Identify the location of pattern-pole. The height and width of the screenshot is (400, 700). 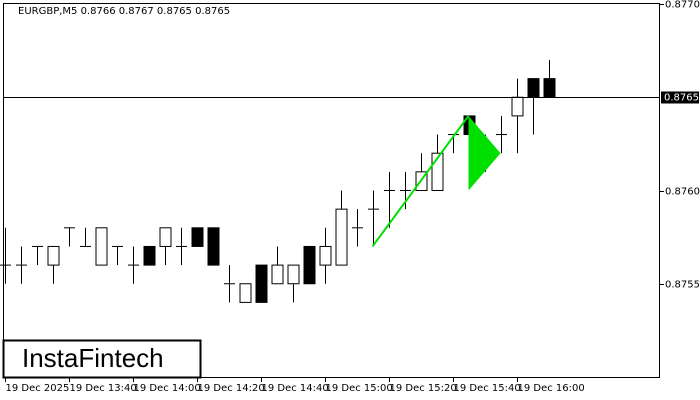
(420, 181).